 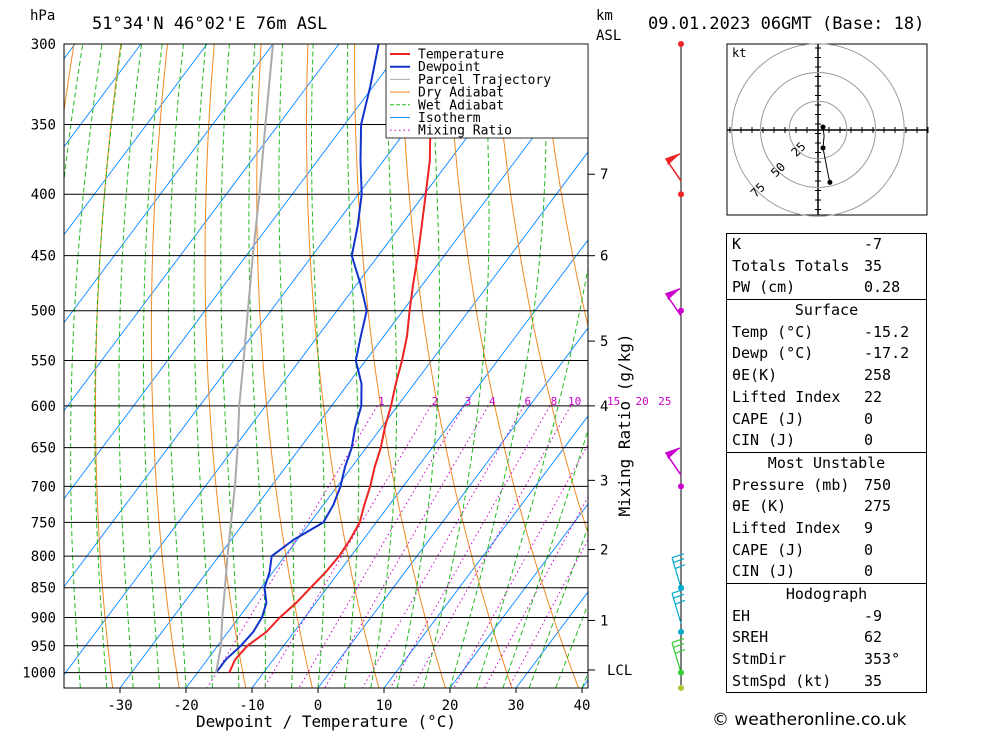 I want to click on index-value: 0, so click(x=869, y=549).